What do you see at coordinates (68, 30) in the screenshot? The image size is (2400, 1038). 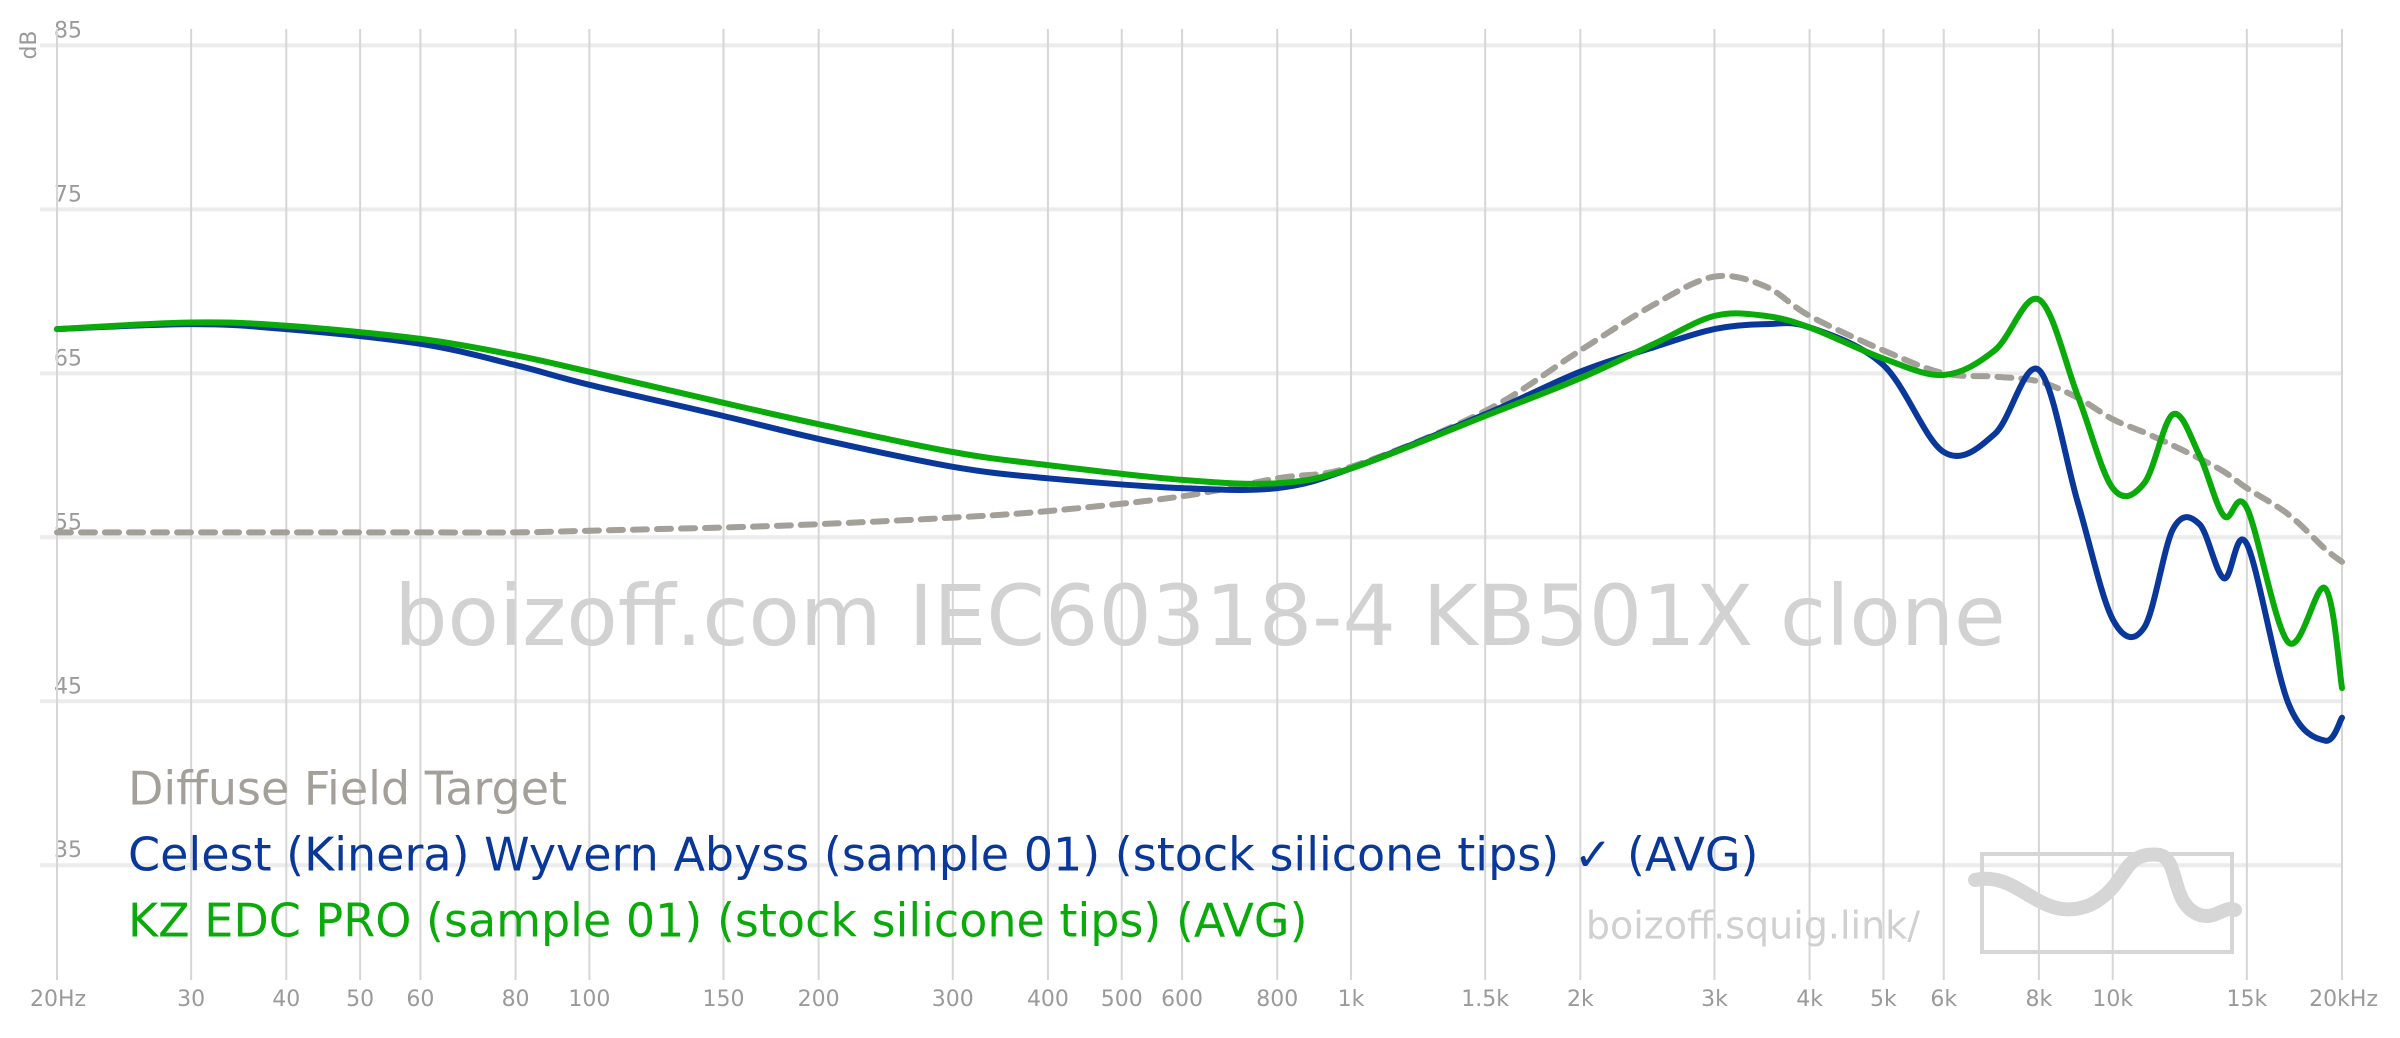 I see `y-tick-label: 85` at bounding box center [68, 30].